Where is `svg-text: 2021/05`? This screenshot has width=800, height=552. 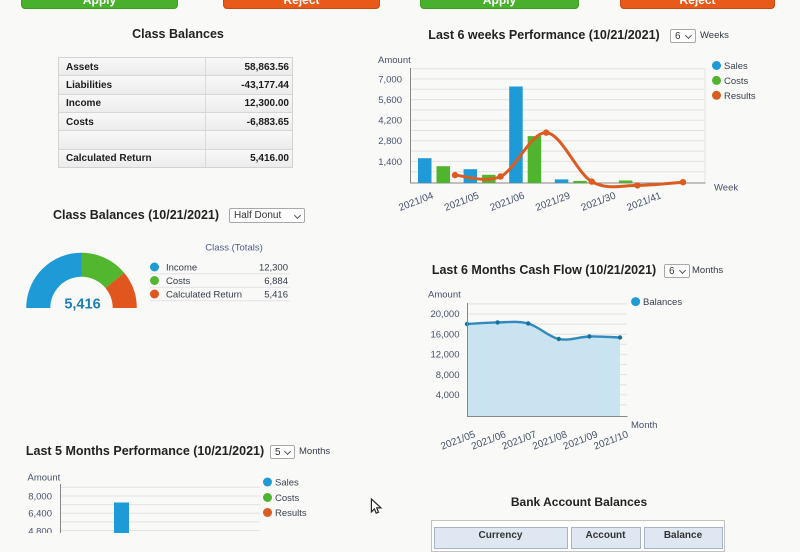 svg-text: 2021/05 is located at coordinates (462, 201).